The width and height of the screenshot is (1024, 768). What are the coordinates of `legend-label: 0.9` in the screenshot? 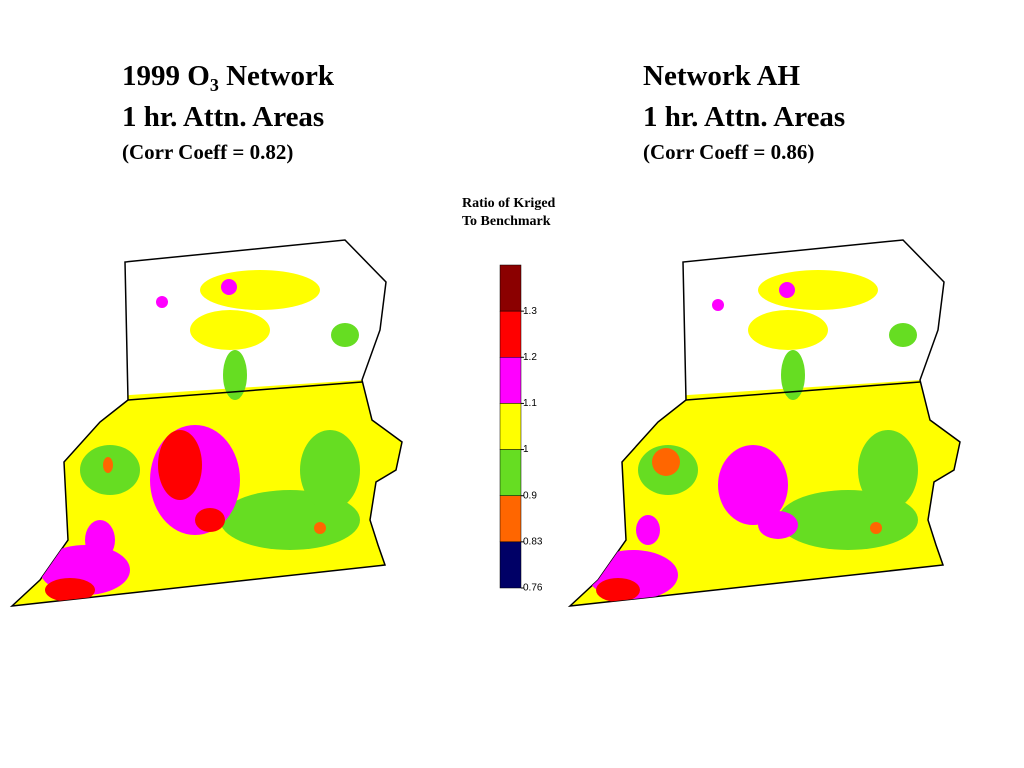 It's located at (530, 495).